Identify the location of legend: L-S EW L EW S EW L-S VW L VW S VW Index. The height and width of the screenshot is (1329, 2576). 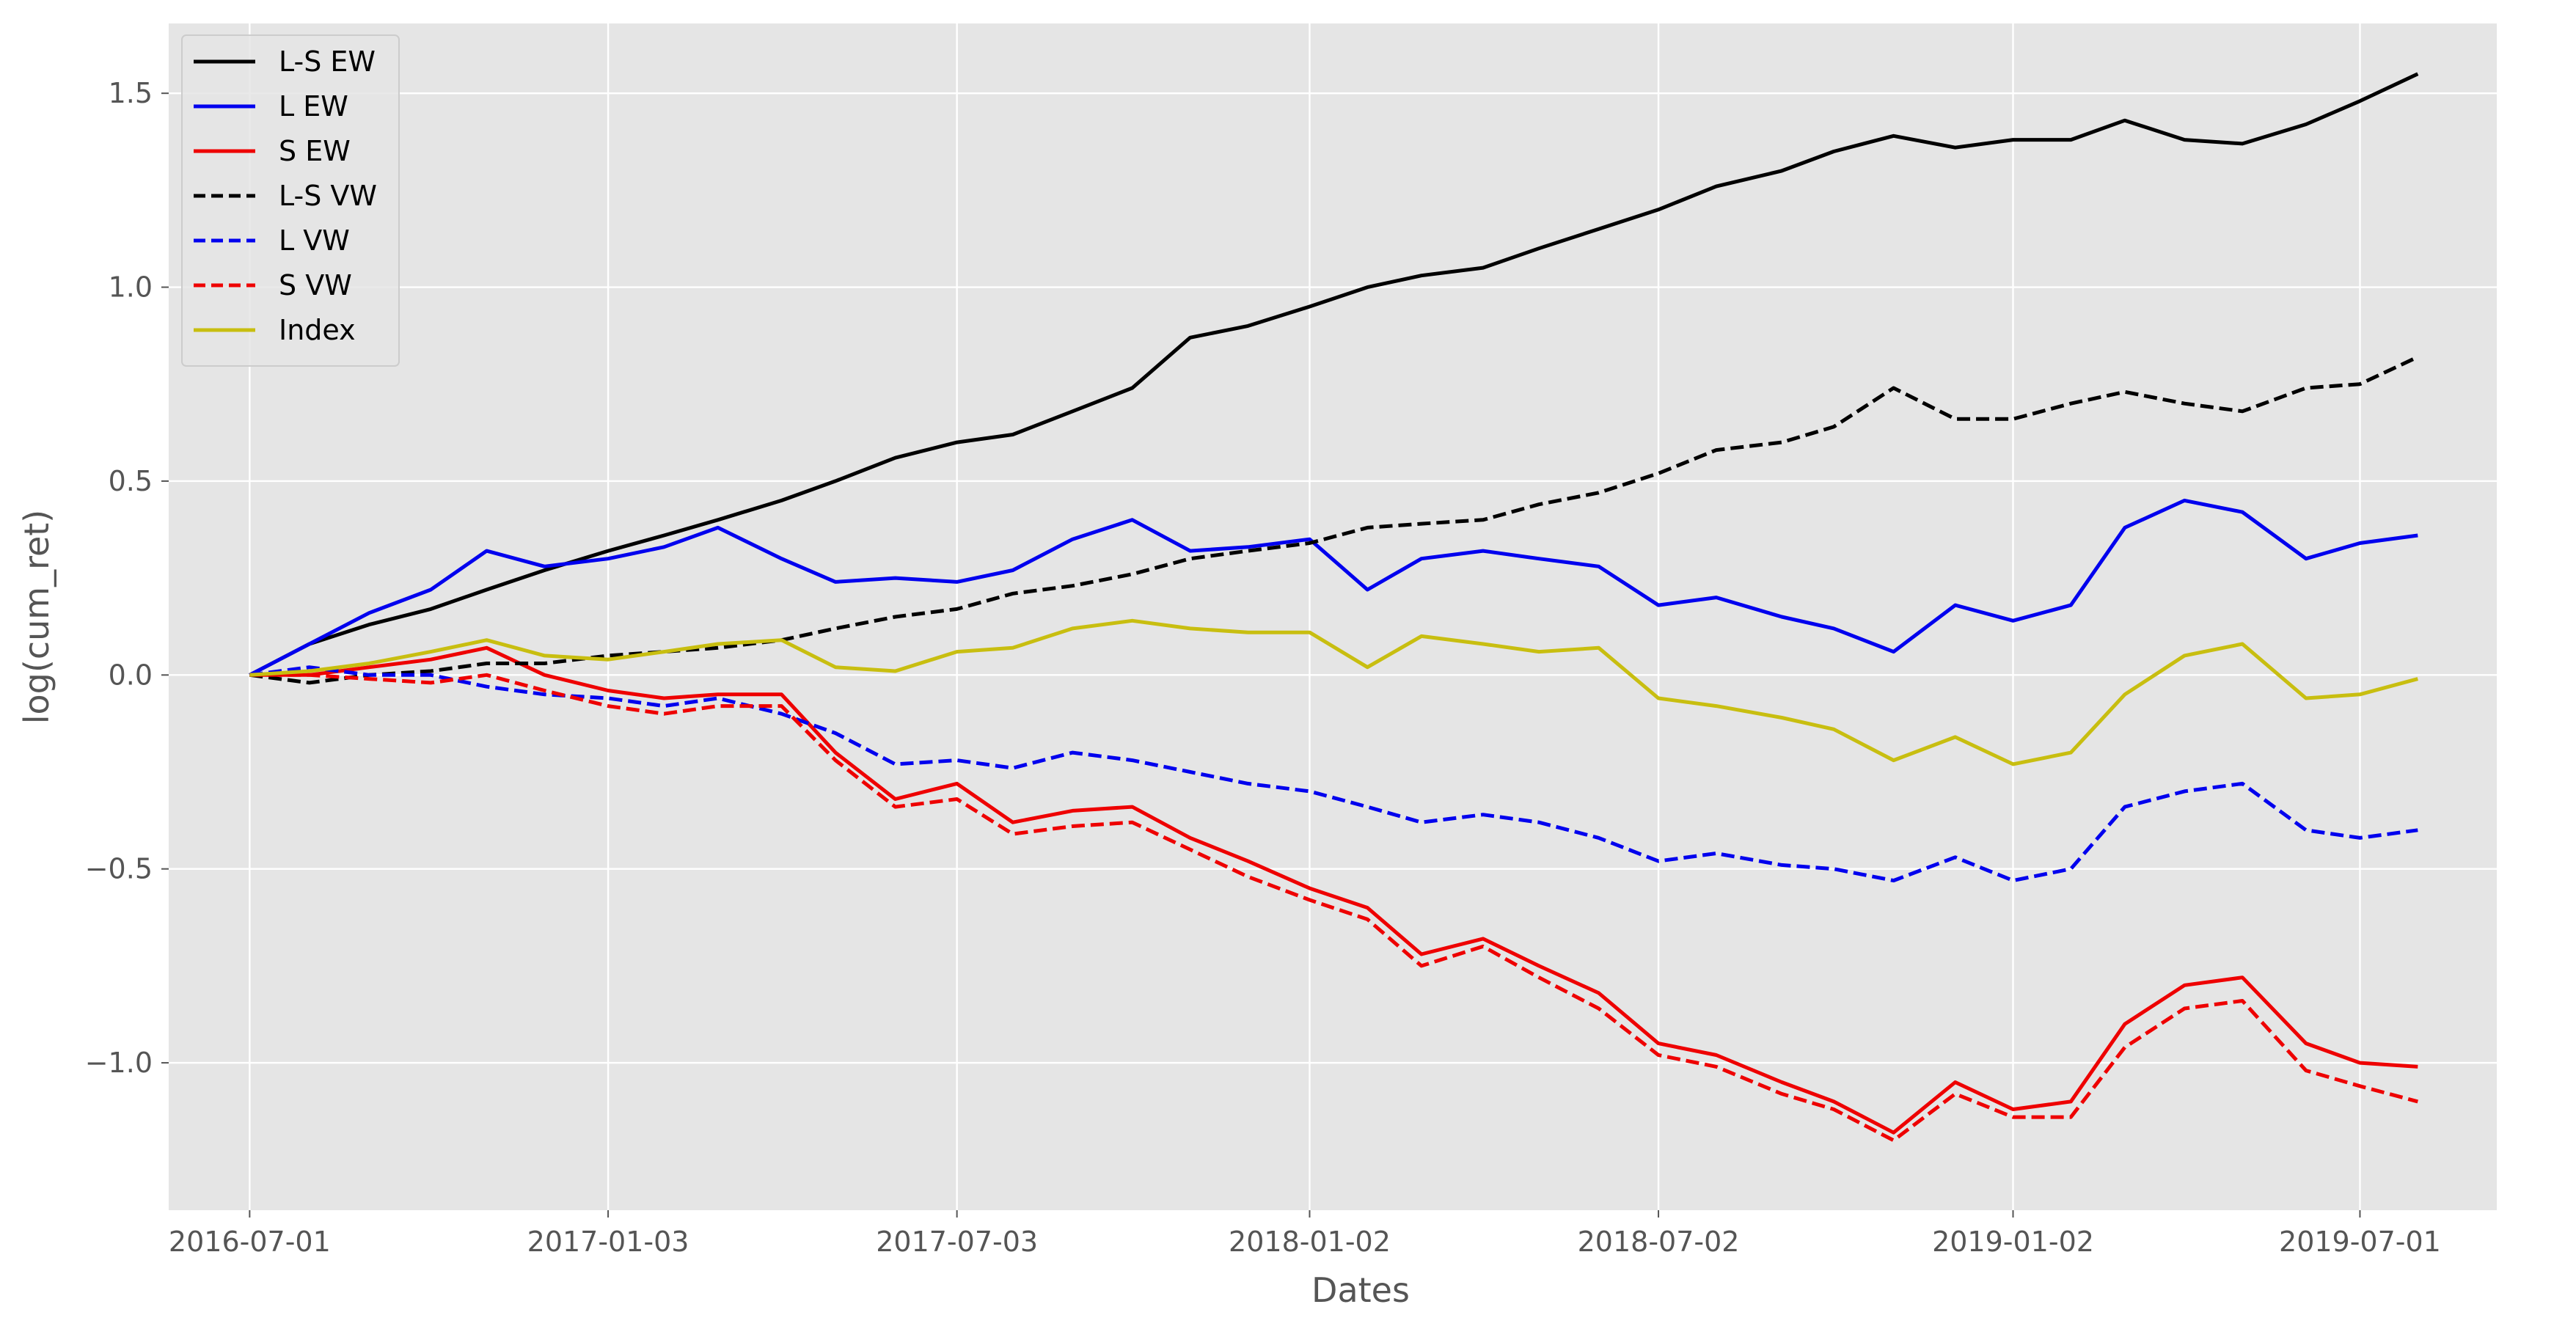
(290, 200).